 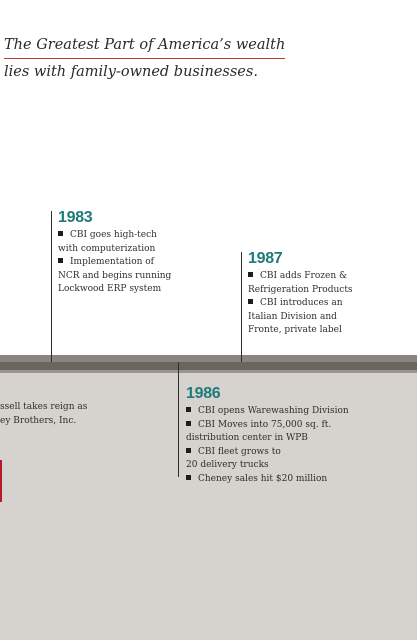 What do you see at coordinates (131, 72) in the screenshot?
I see `quote-line-2: lies with family-owned businesses.` at bounding box center [131, 72].